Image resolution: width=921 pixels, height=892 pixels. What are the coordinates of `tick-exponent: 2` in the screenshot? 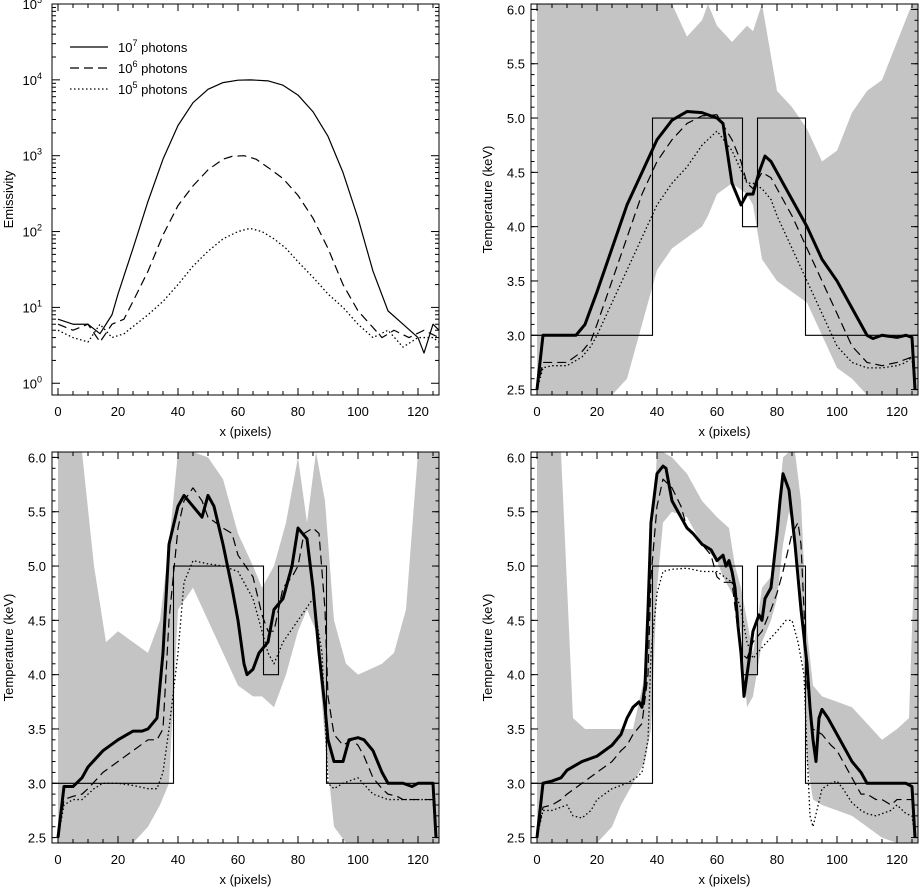 It's located at (39, 228).